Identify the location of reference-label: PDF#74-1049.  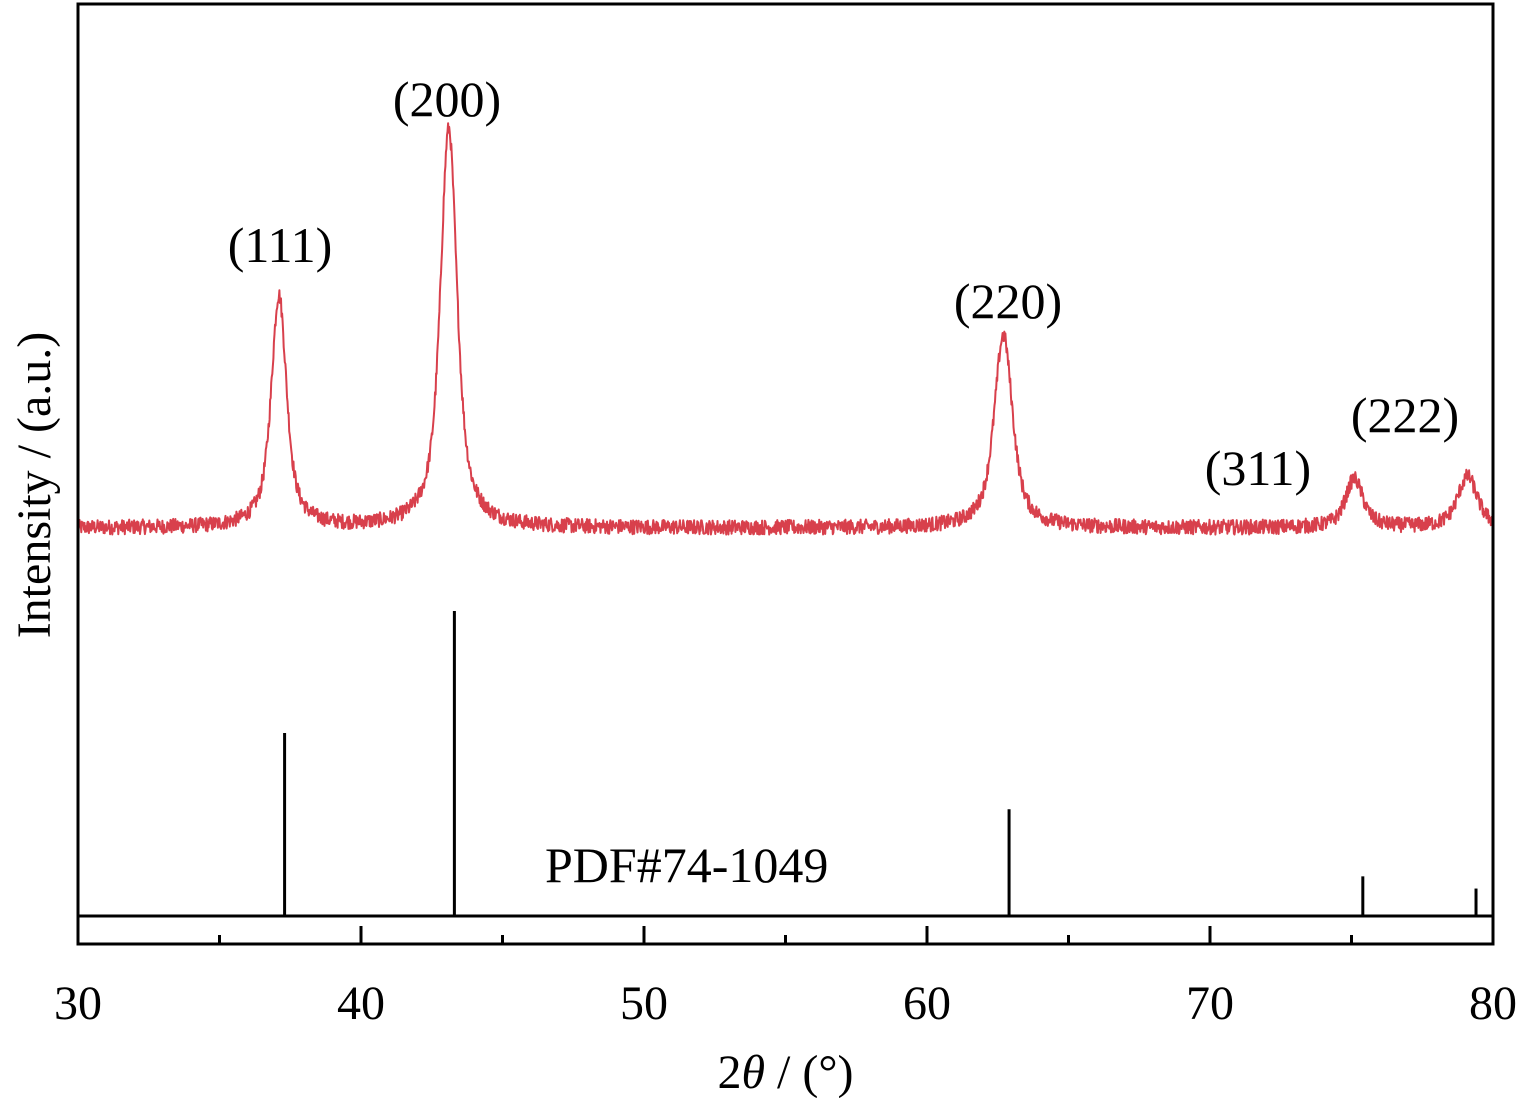
(686, 865).